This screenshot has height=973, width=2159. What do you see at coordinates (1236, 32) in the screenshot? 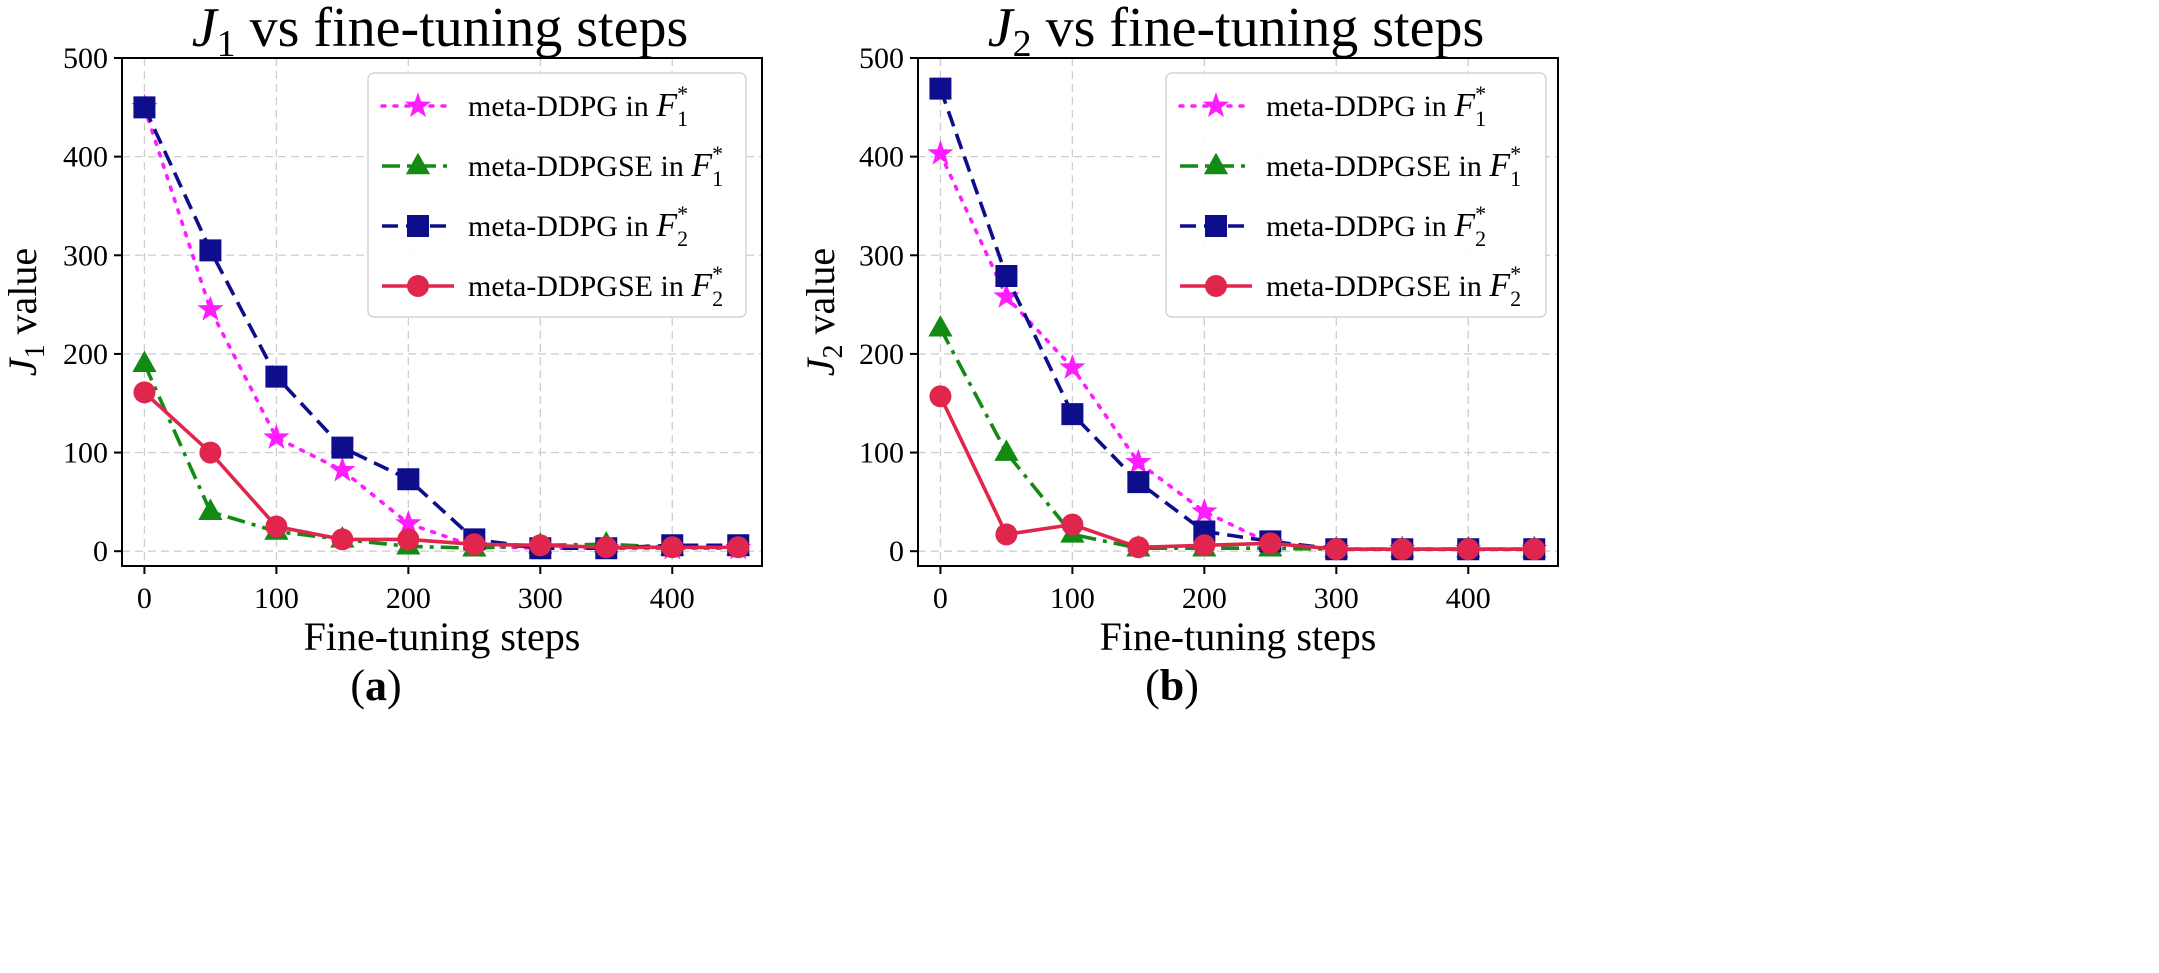
I see `chart-title: J2 vs fine-tuning steps` at bounding box center [1236, 32].